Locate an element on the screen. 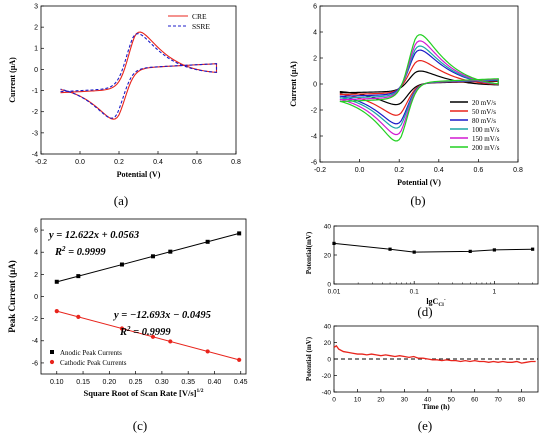 Image resolution: width=550 pixels, height=438 pixels. y-tick-label: 6 is located at coordinates (36, 231).